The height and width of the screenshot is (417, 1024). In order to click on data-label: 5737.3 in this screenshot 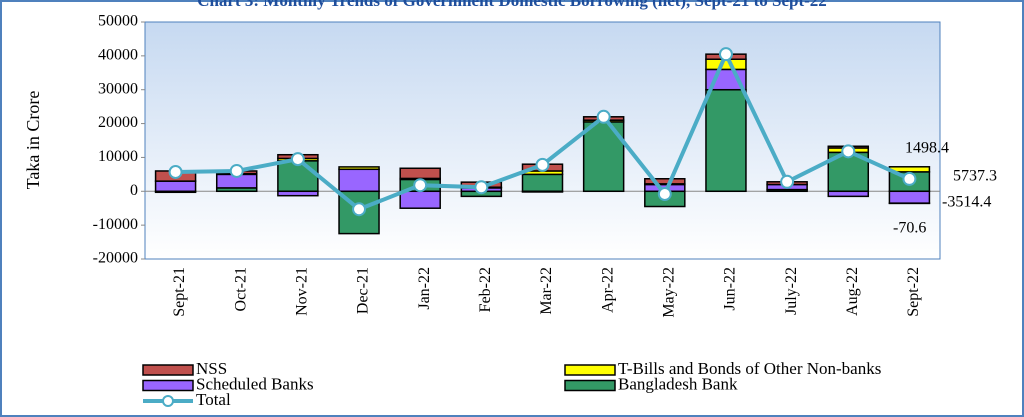, I will do `click(975, 176)`.